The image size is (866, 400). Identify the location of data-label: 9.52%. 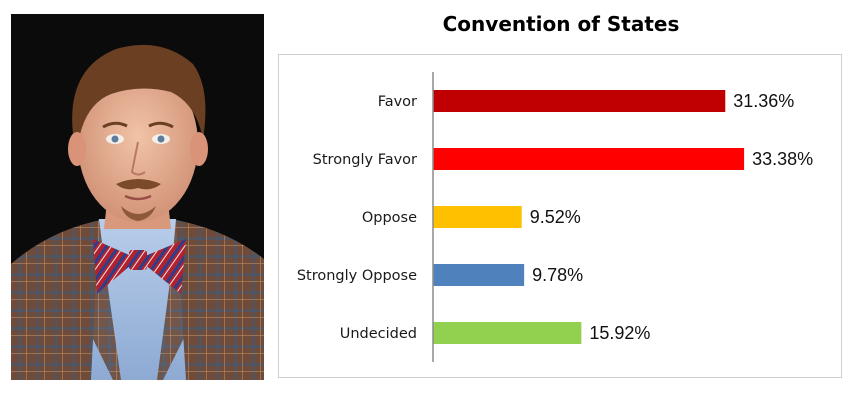
(555, 217).